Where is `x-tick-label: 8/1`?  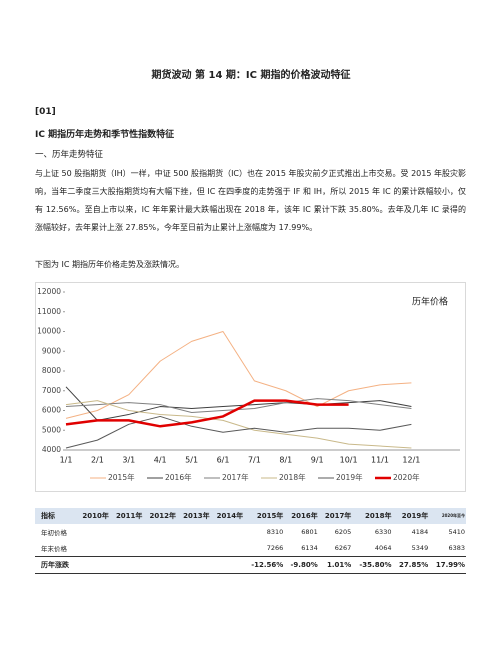
x-tick-label: 8/1 is located at coordinates (285, 460).